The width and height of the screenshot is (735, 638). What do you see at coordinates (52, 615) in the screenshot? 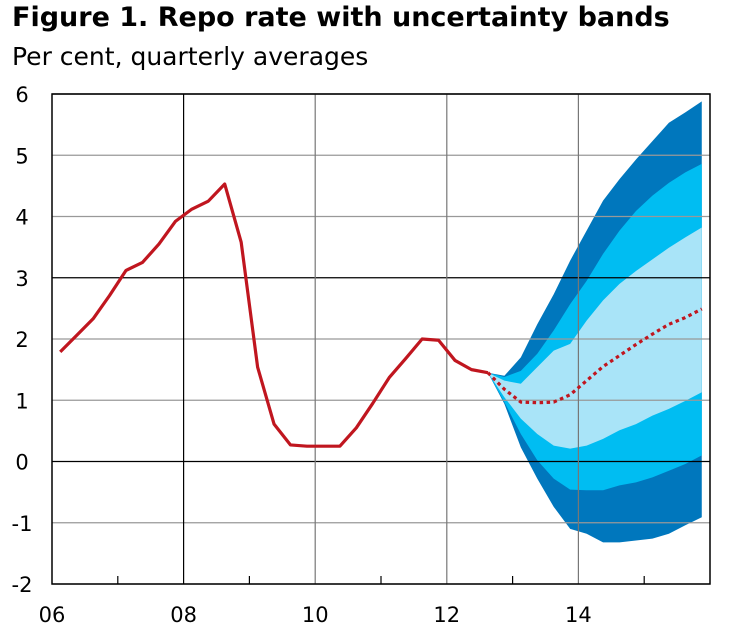
I see `x-tick-label: 06` at bounding box center [52, 615].